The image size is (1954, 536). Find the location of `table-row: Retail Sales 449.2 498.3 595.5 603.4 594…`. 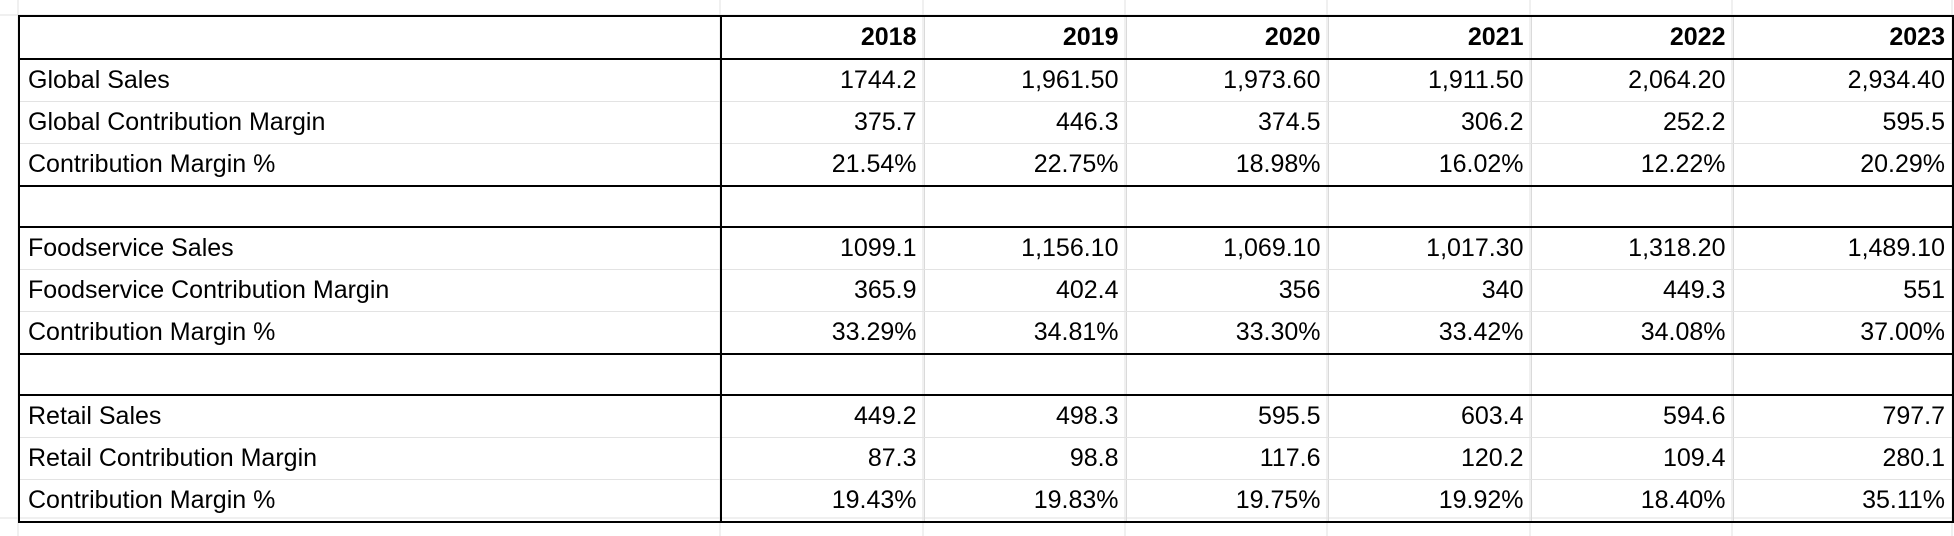

table-row: Retail Sales 449.2 498.3 595.5 603.4 594… is located at coordinates (986, 416).